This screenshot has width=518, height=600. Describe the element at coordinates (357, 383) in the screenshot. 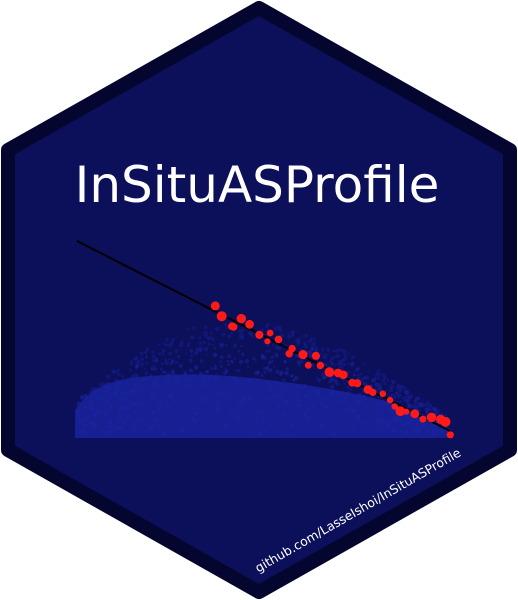

I see `highlight-point` at that location.